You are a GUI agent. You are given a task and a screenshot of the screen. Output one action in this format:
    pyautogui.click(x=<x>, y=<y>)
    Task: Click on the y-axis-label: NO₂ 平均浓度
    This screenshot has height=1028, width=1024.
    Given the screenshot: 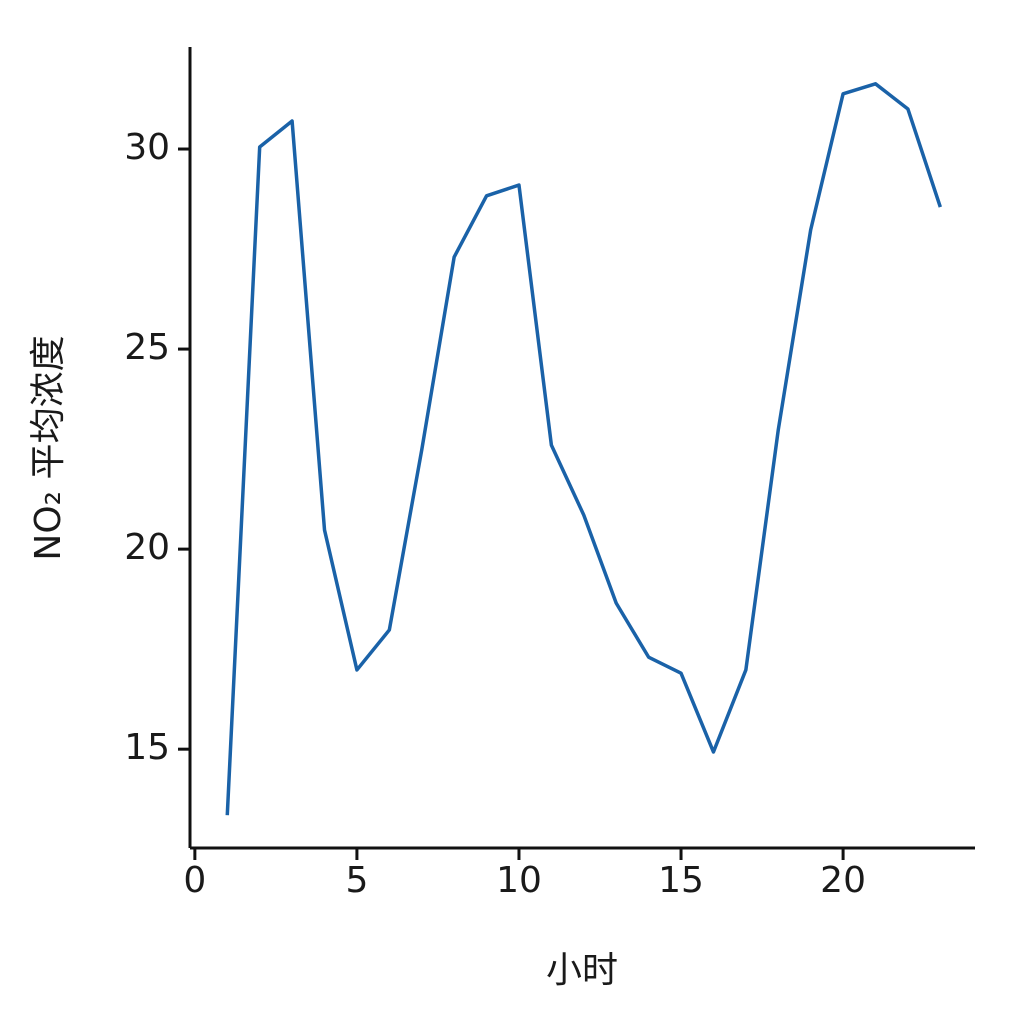 What is the action you would take?
    pyautogui.click(x=48, y=447)
    